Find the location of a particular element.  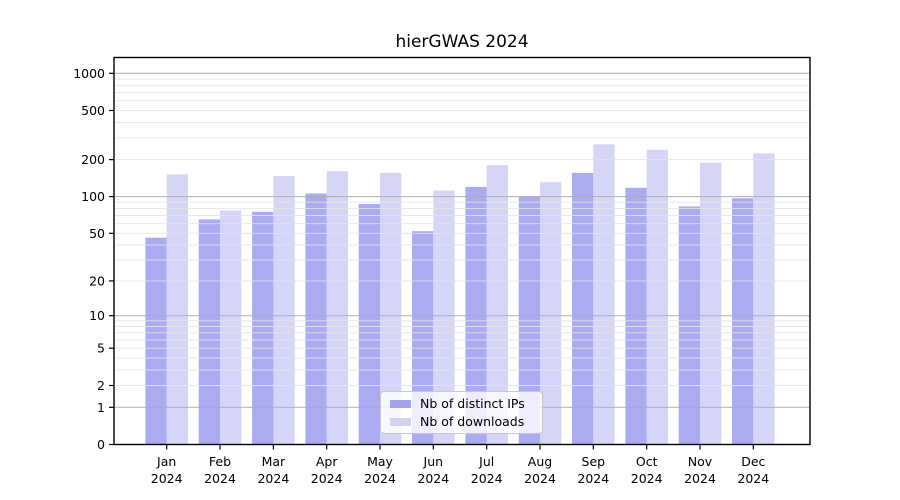

x-tick-year-Jun: 2024 is located at coordinates (433, 478).